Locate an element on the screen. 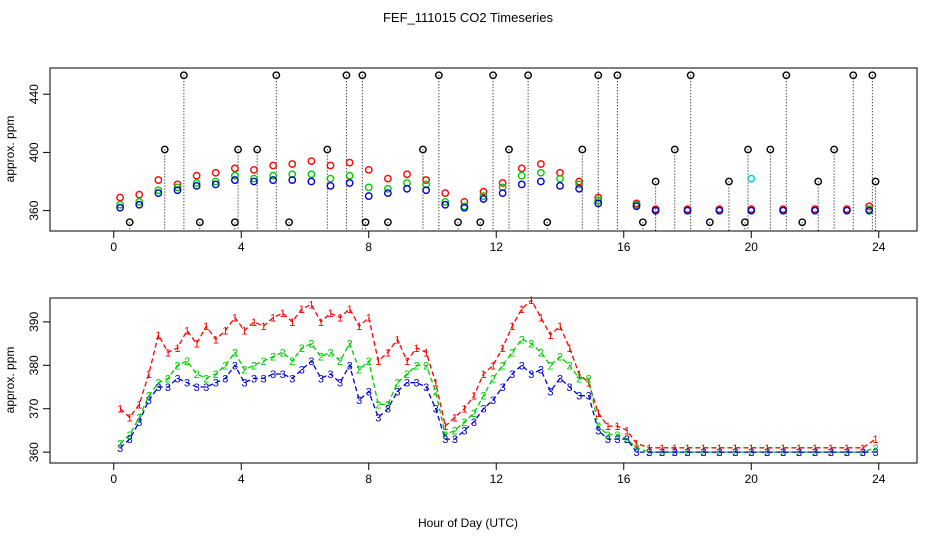 This screenshot has height=540, width=936. bottom-x-tick-label: 20 is located at coordinates (752, 479).